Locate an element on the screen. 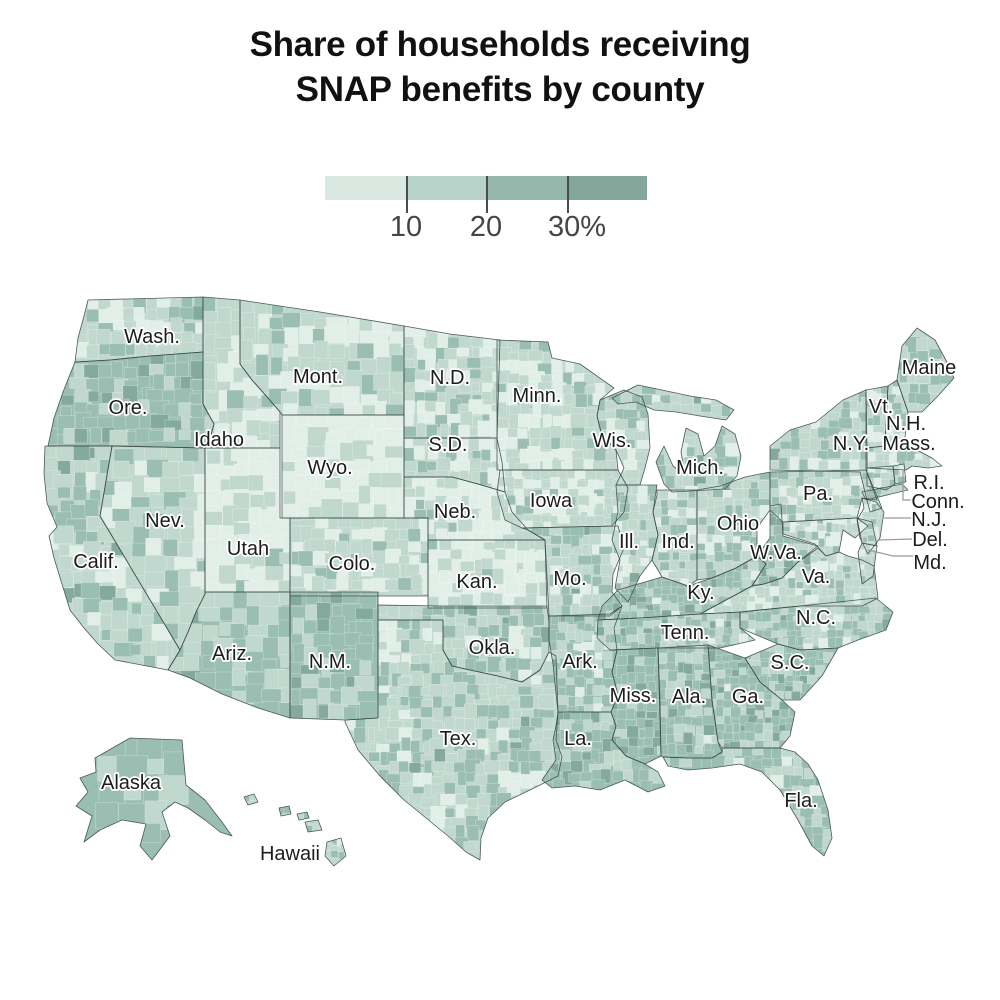 The width and height of the screenshot is (1000, 1000). state-NC is located at coordinates (816, 624).